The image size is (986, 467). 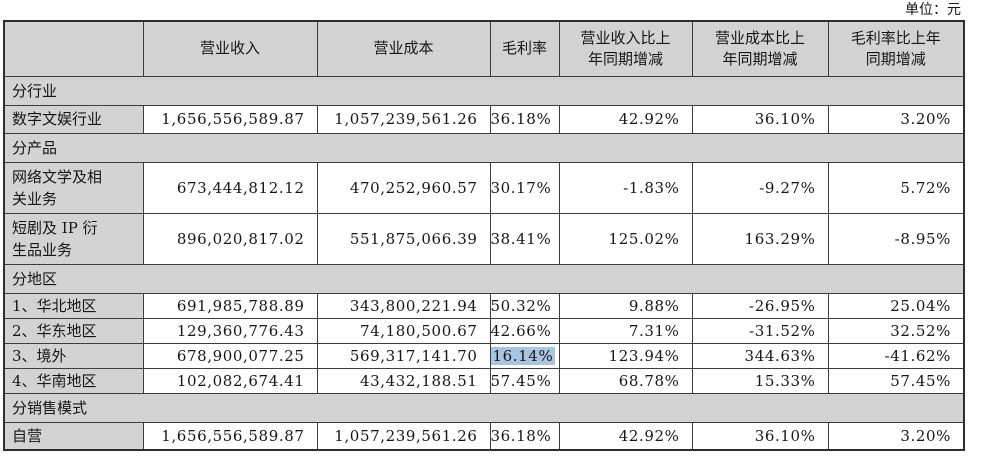 What do you see at coordinates (524, 187) in the screenshot?
I see `cell-gross-margin: 30.17%` at bounding box center [524, 187].